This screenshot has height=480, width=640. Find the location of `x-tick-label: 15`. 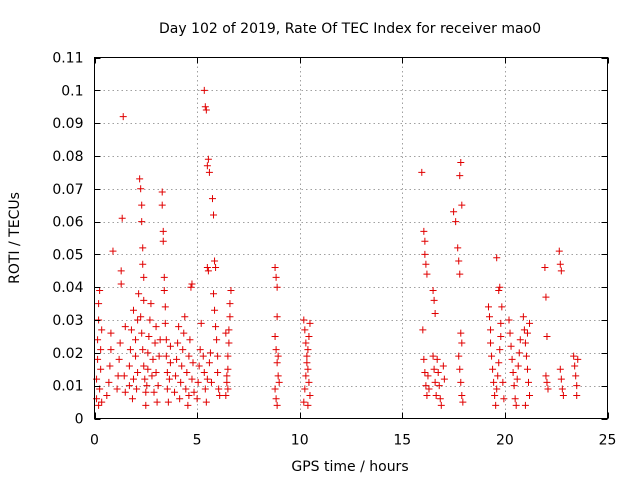

x-tick-label: 15 is located at coordinates (402, 441).